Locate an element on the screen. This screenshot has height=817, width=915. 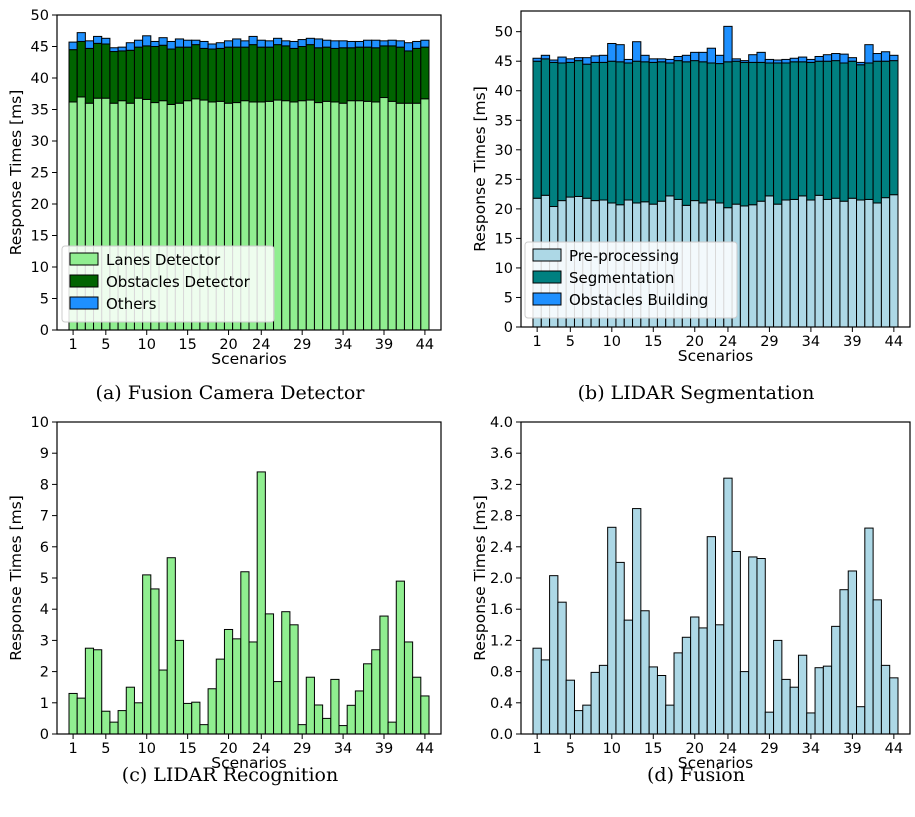
y-tick-label: 3 is located at coordinates (44, 641).